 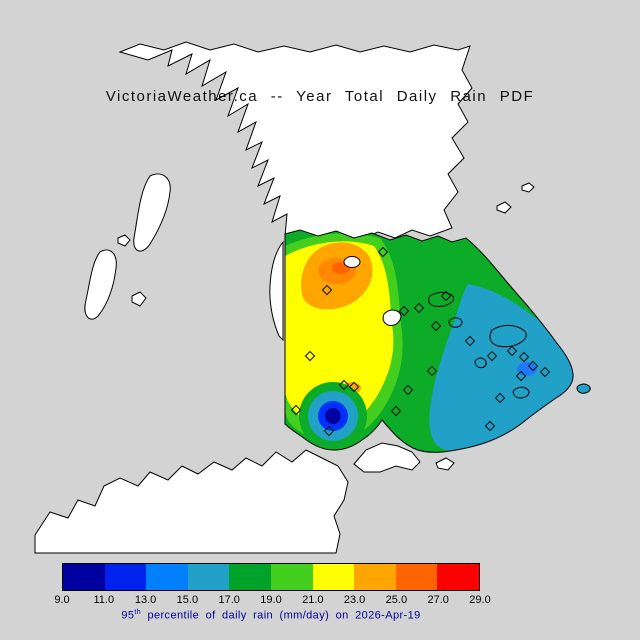 I want to click on station-markers, so click(x=420, y=341).